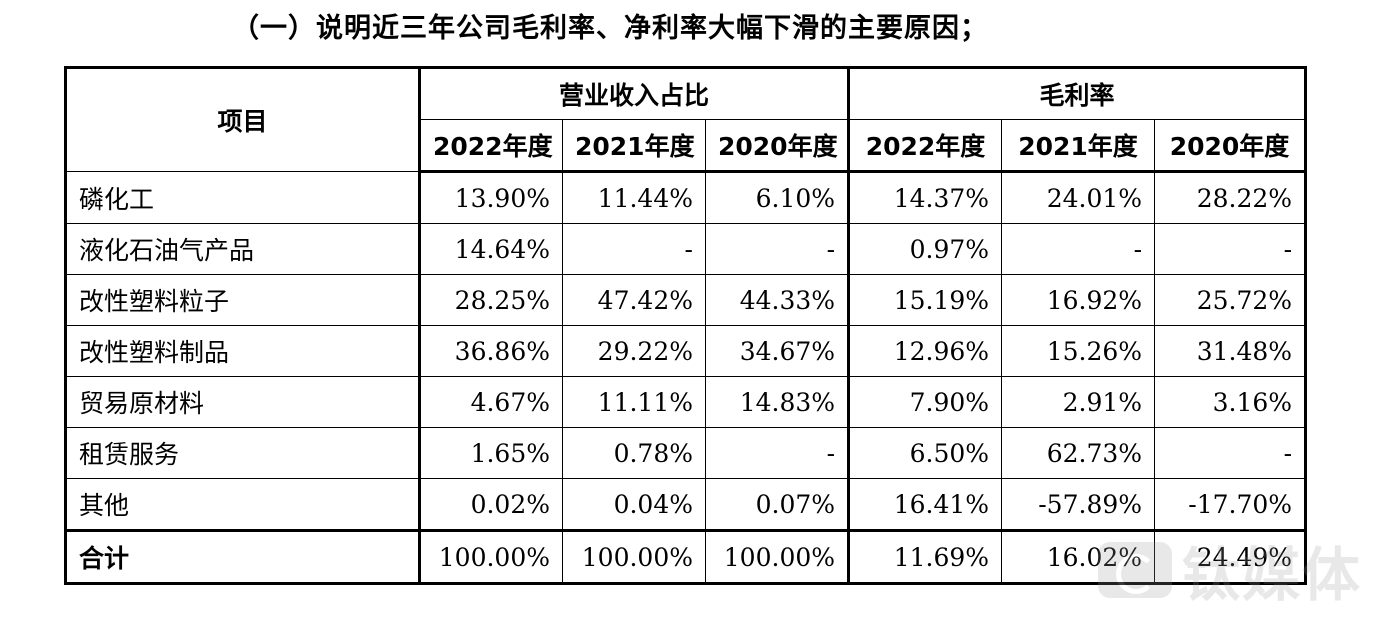  I want to click on gross-margin-group-header: 毛利率, so click(1077, 93).